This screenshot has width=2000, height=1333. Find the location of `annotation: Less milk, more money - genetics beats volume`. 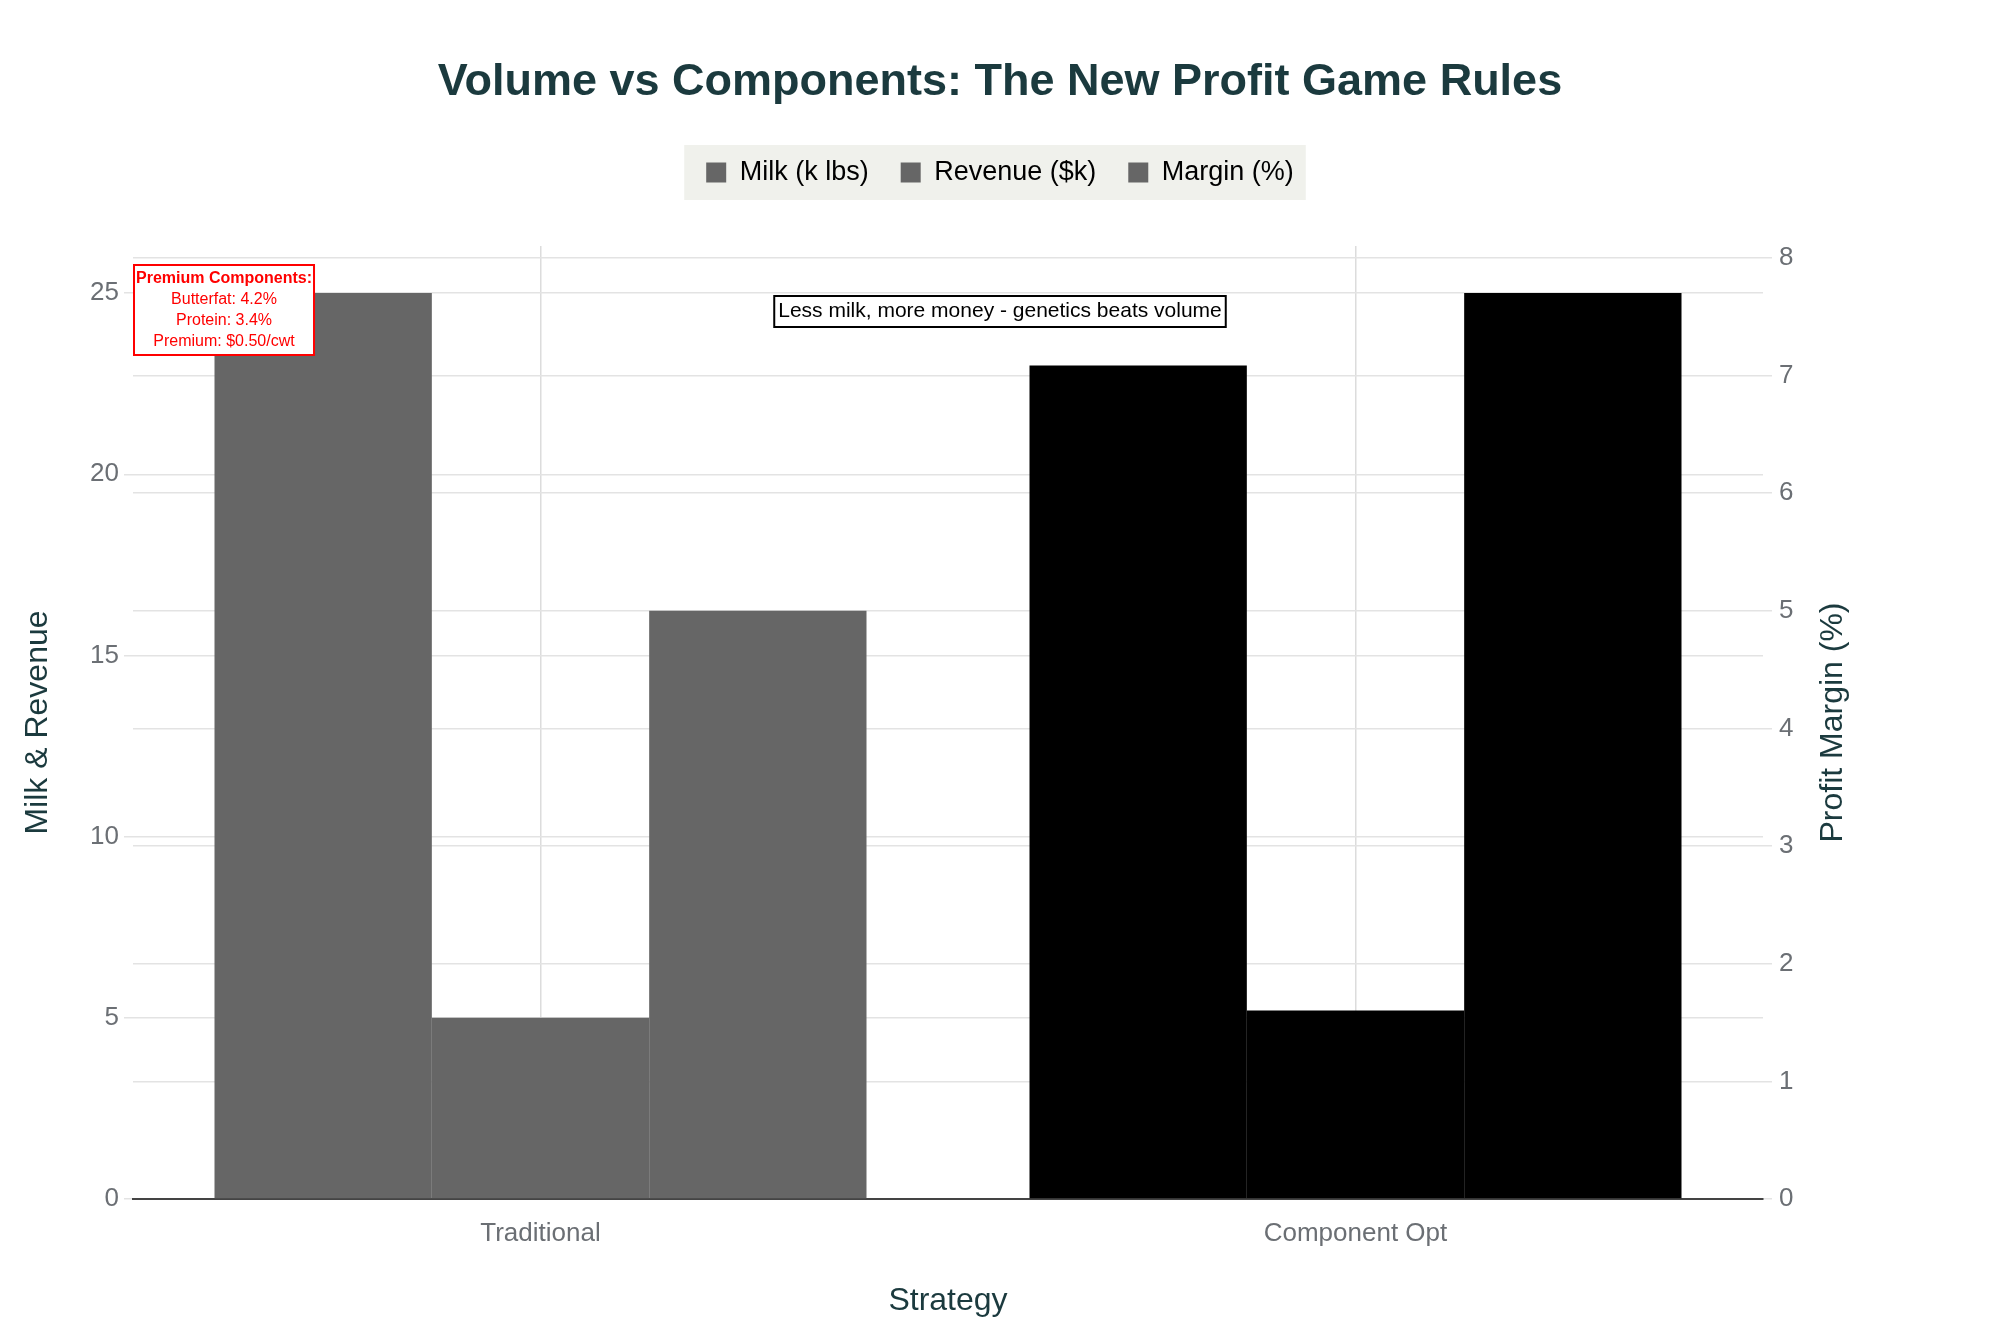

annotation: Less milk, more money - genetics beats volume is located at coordinates (1000, 310).